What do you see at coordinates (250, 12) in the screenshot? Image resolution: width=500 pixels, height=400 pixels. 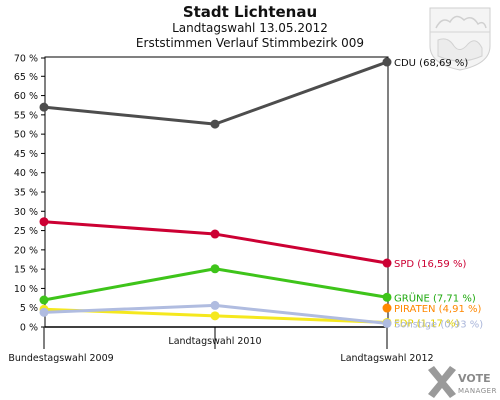 I see `chart-title: Stadt Lichtenau` at bounding box center [250, 12].